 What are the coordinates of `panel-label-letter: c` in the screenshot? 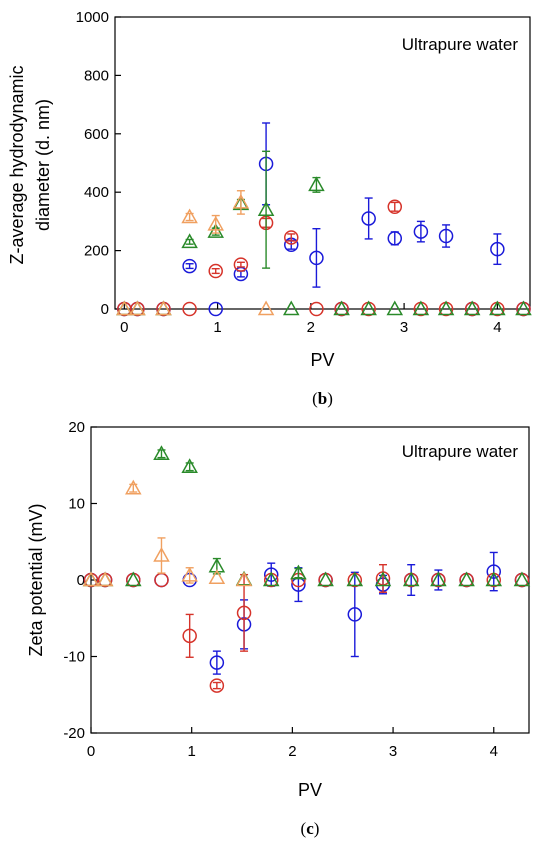 It's located at (310, 828).